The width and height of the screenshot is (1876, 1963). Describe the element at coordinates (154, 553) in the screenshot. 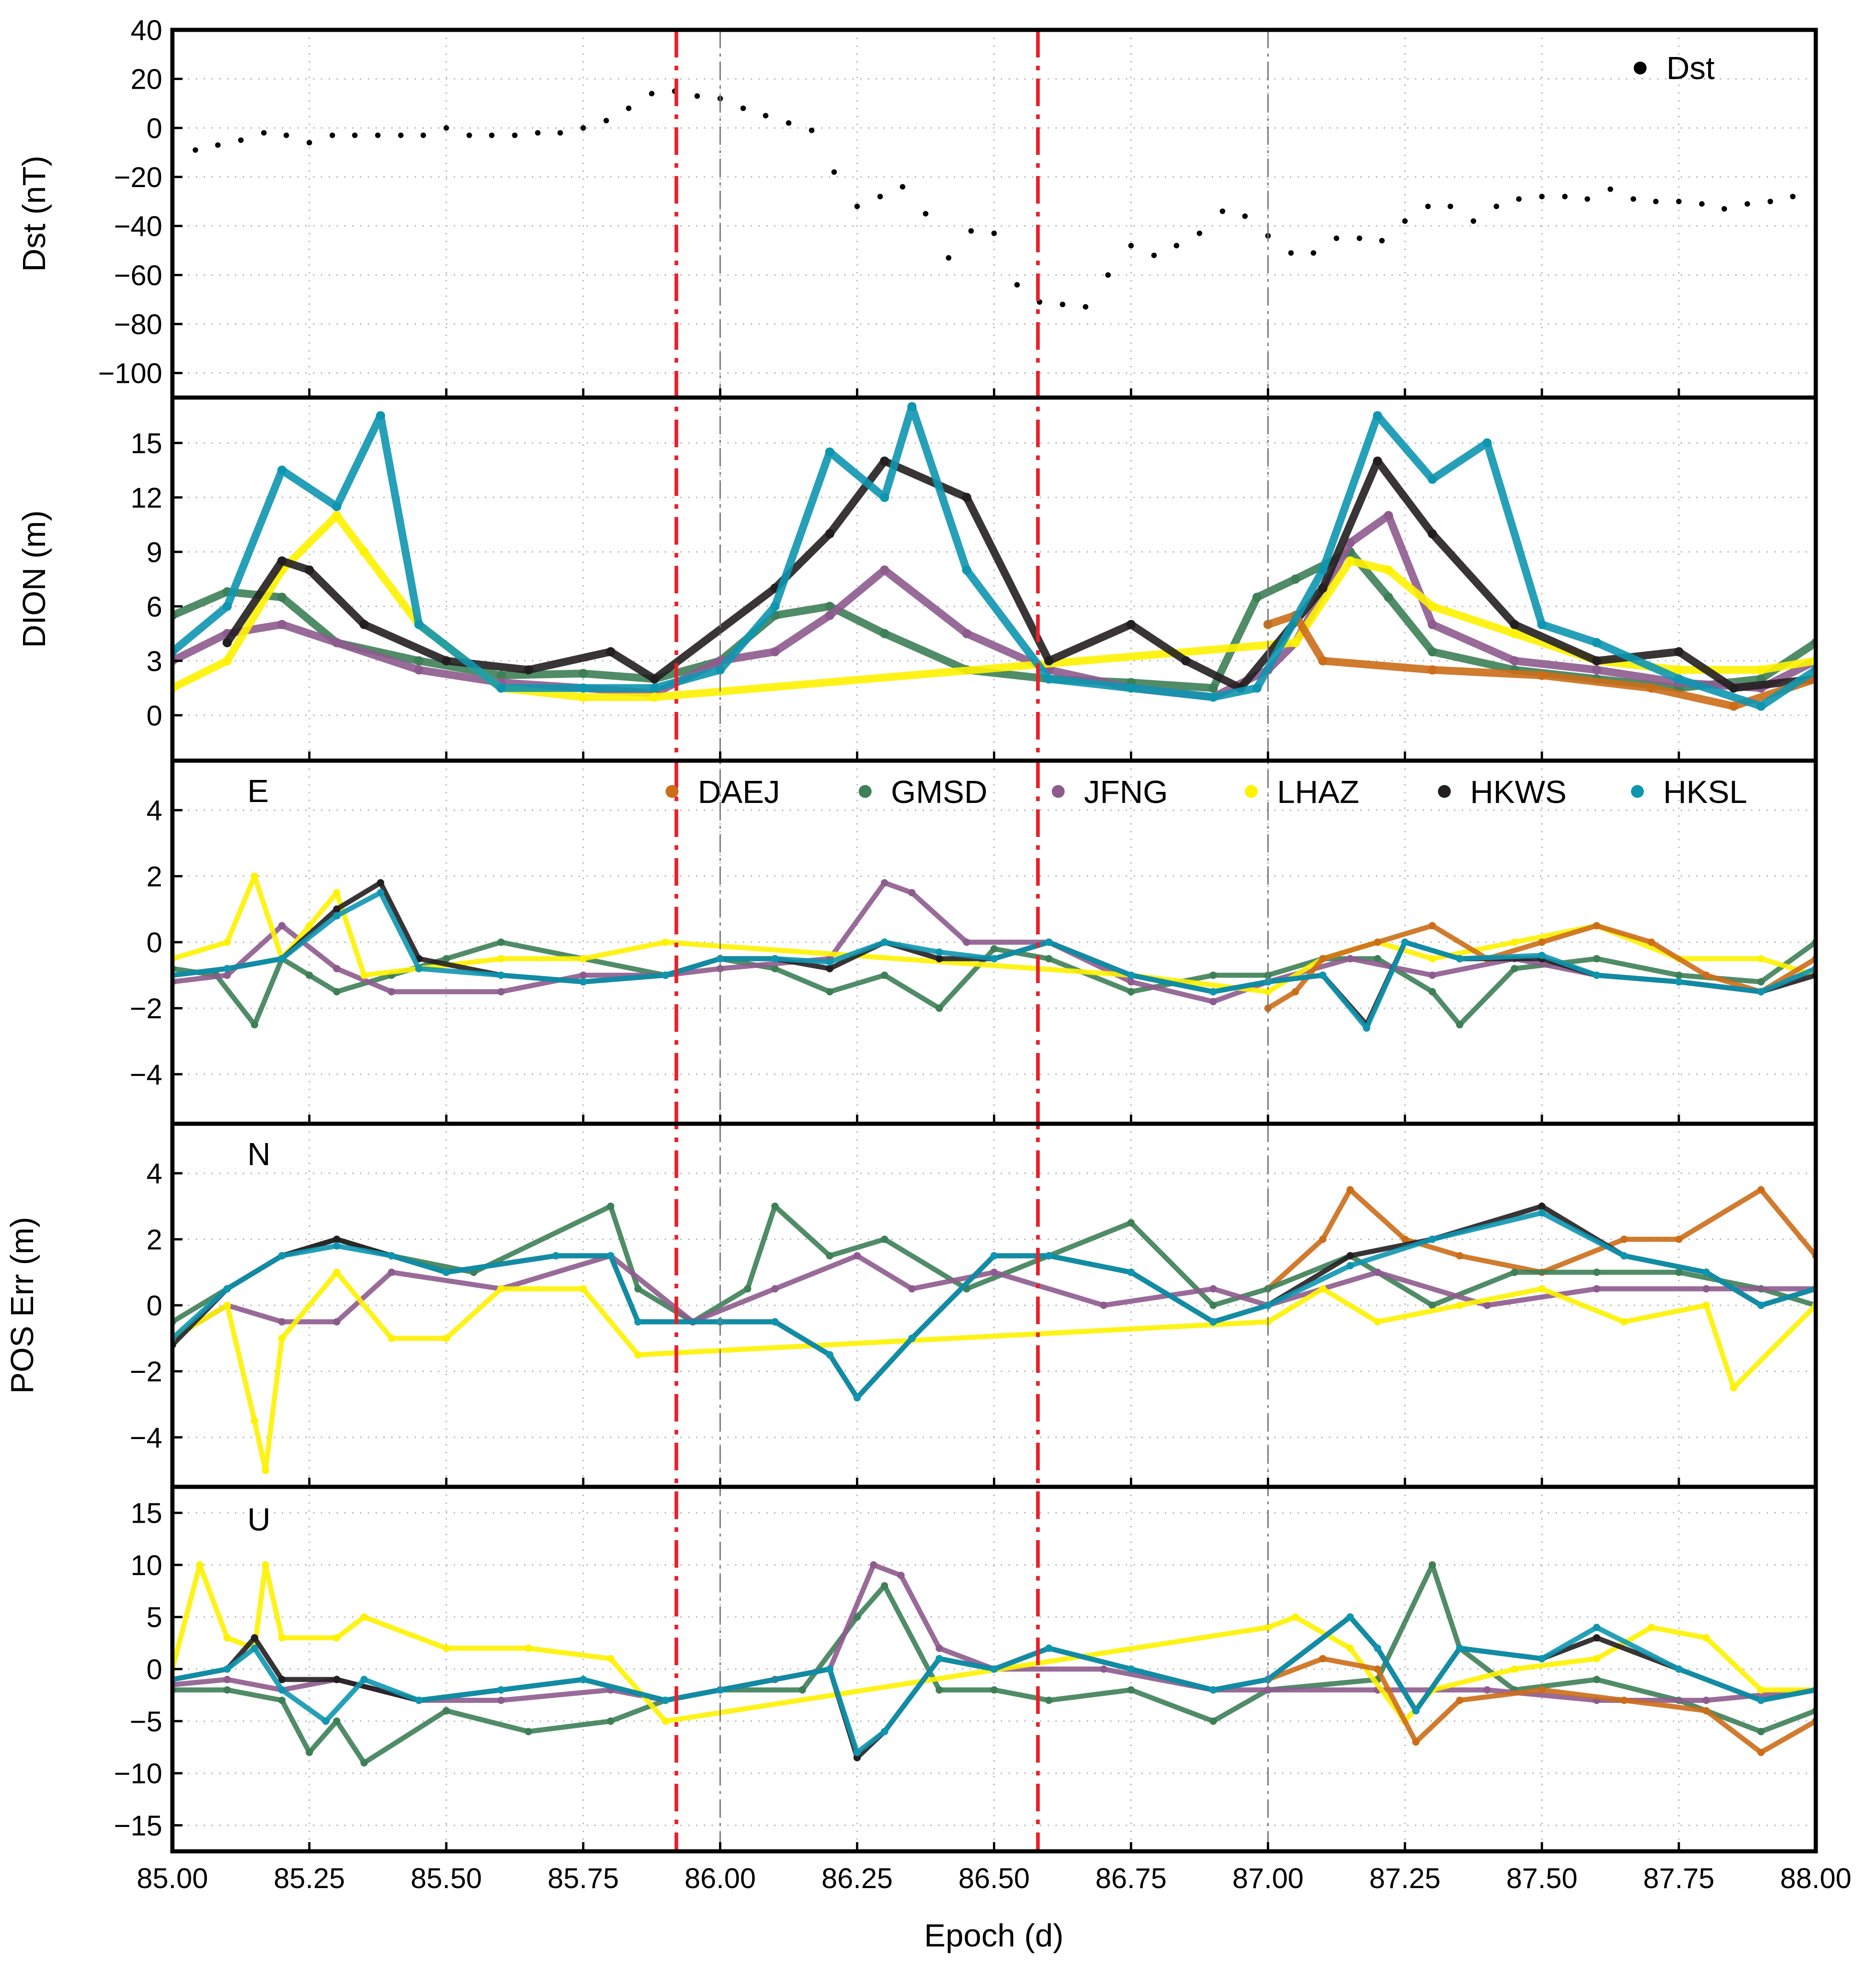

I see `ytick-label-dion-2: 9` at that location.